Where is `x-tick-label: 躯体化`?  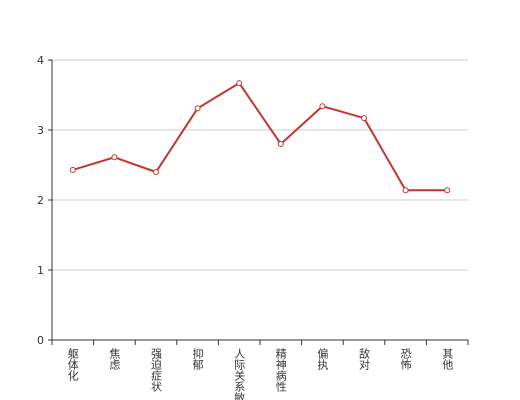
x-tick-label: 躯体化 is located at coordinates (72, 365).